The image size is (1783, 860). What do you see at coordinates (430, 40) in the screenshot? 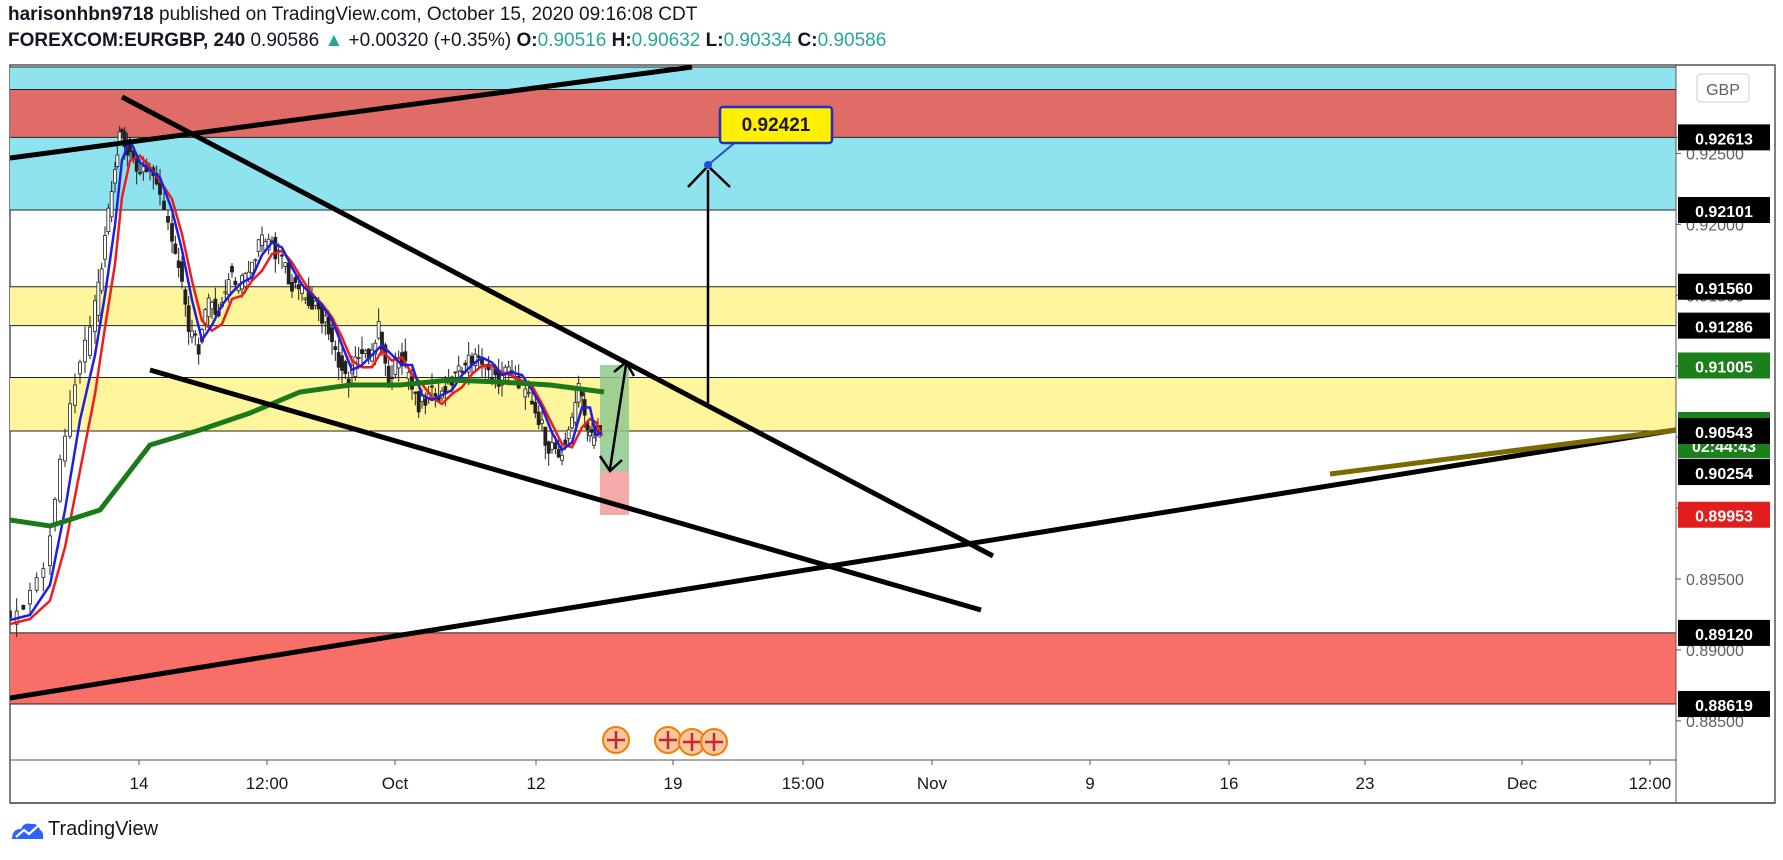
I see `price-change: +0.00320 (+0.35%)` at bounding box center [430, 40].